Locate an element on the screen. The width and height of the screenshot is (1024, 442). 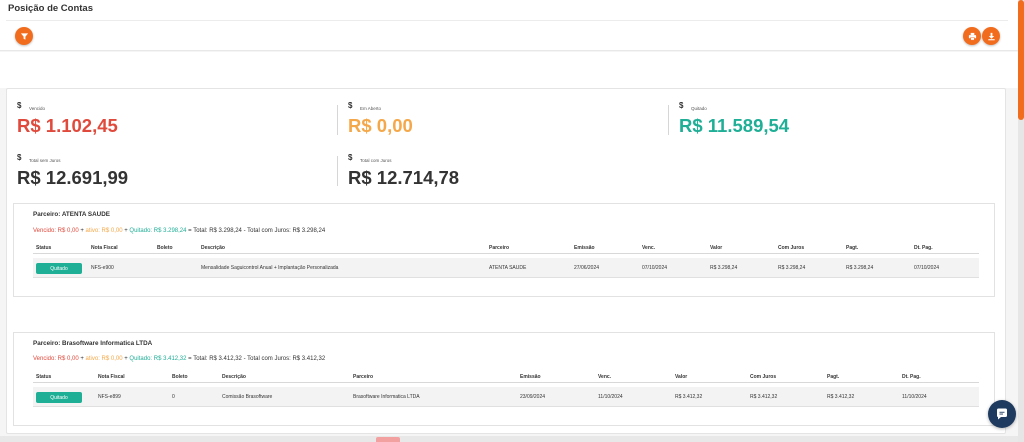
cell-nota-fiscal: NFS-e900 is located at coordinates (102, 268).